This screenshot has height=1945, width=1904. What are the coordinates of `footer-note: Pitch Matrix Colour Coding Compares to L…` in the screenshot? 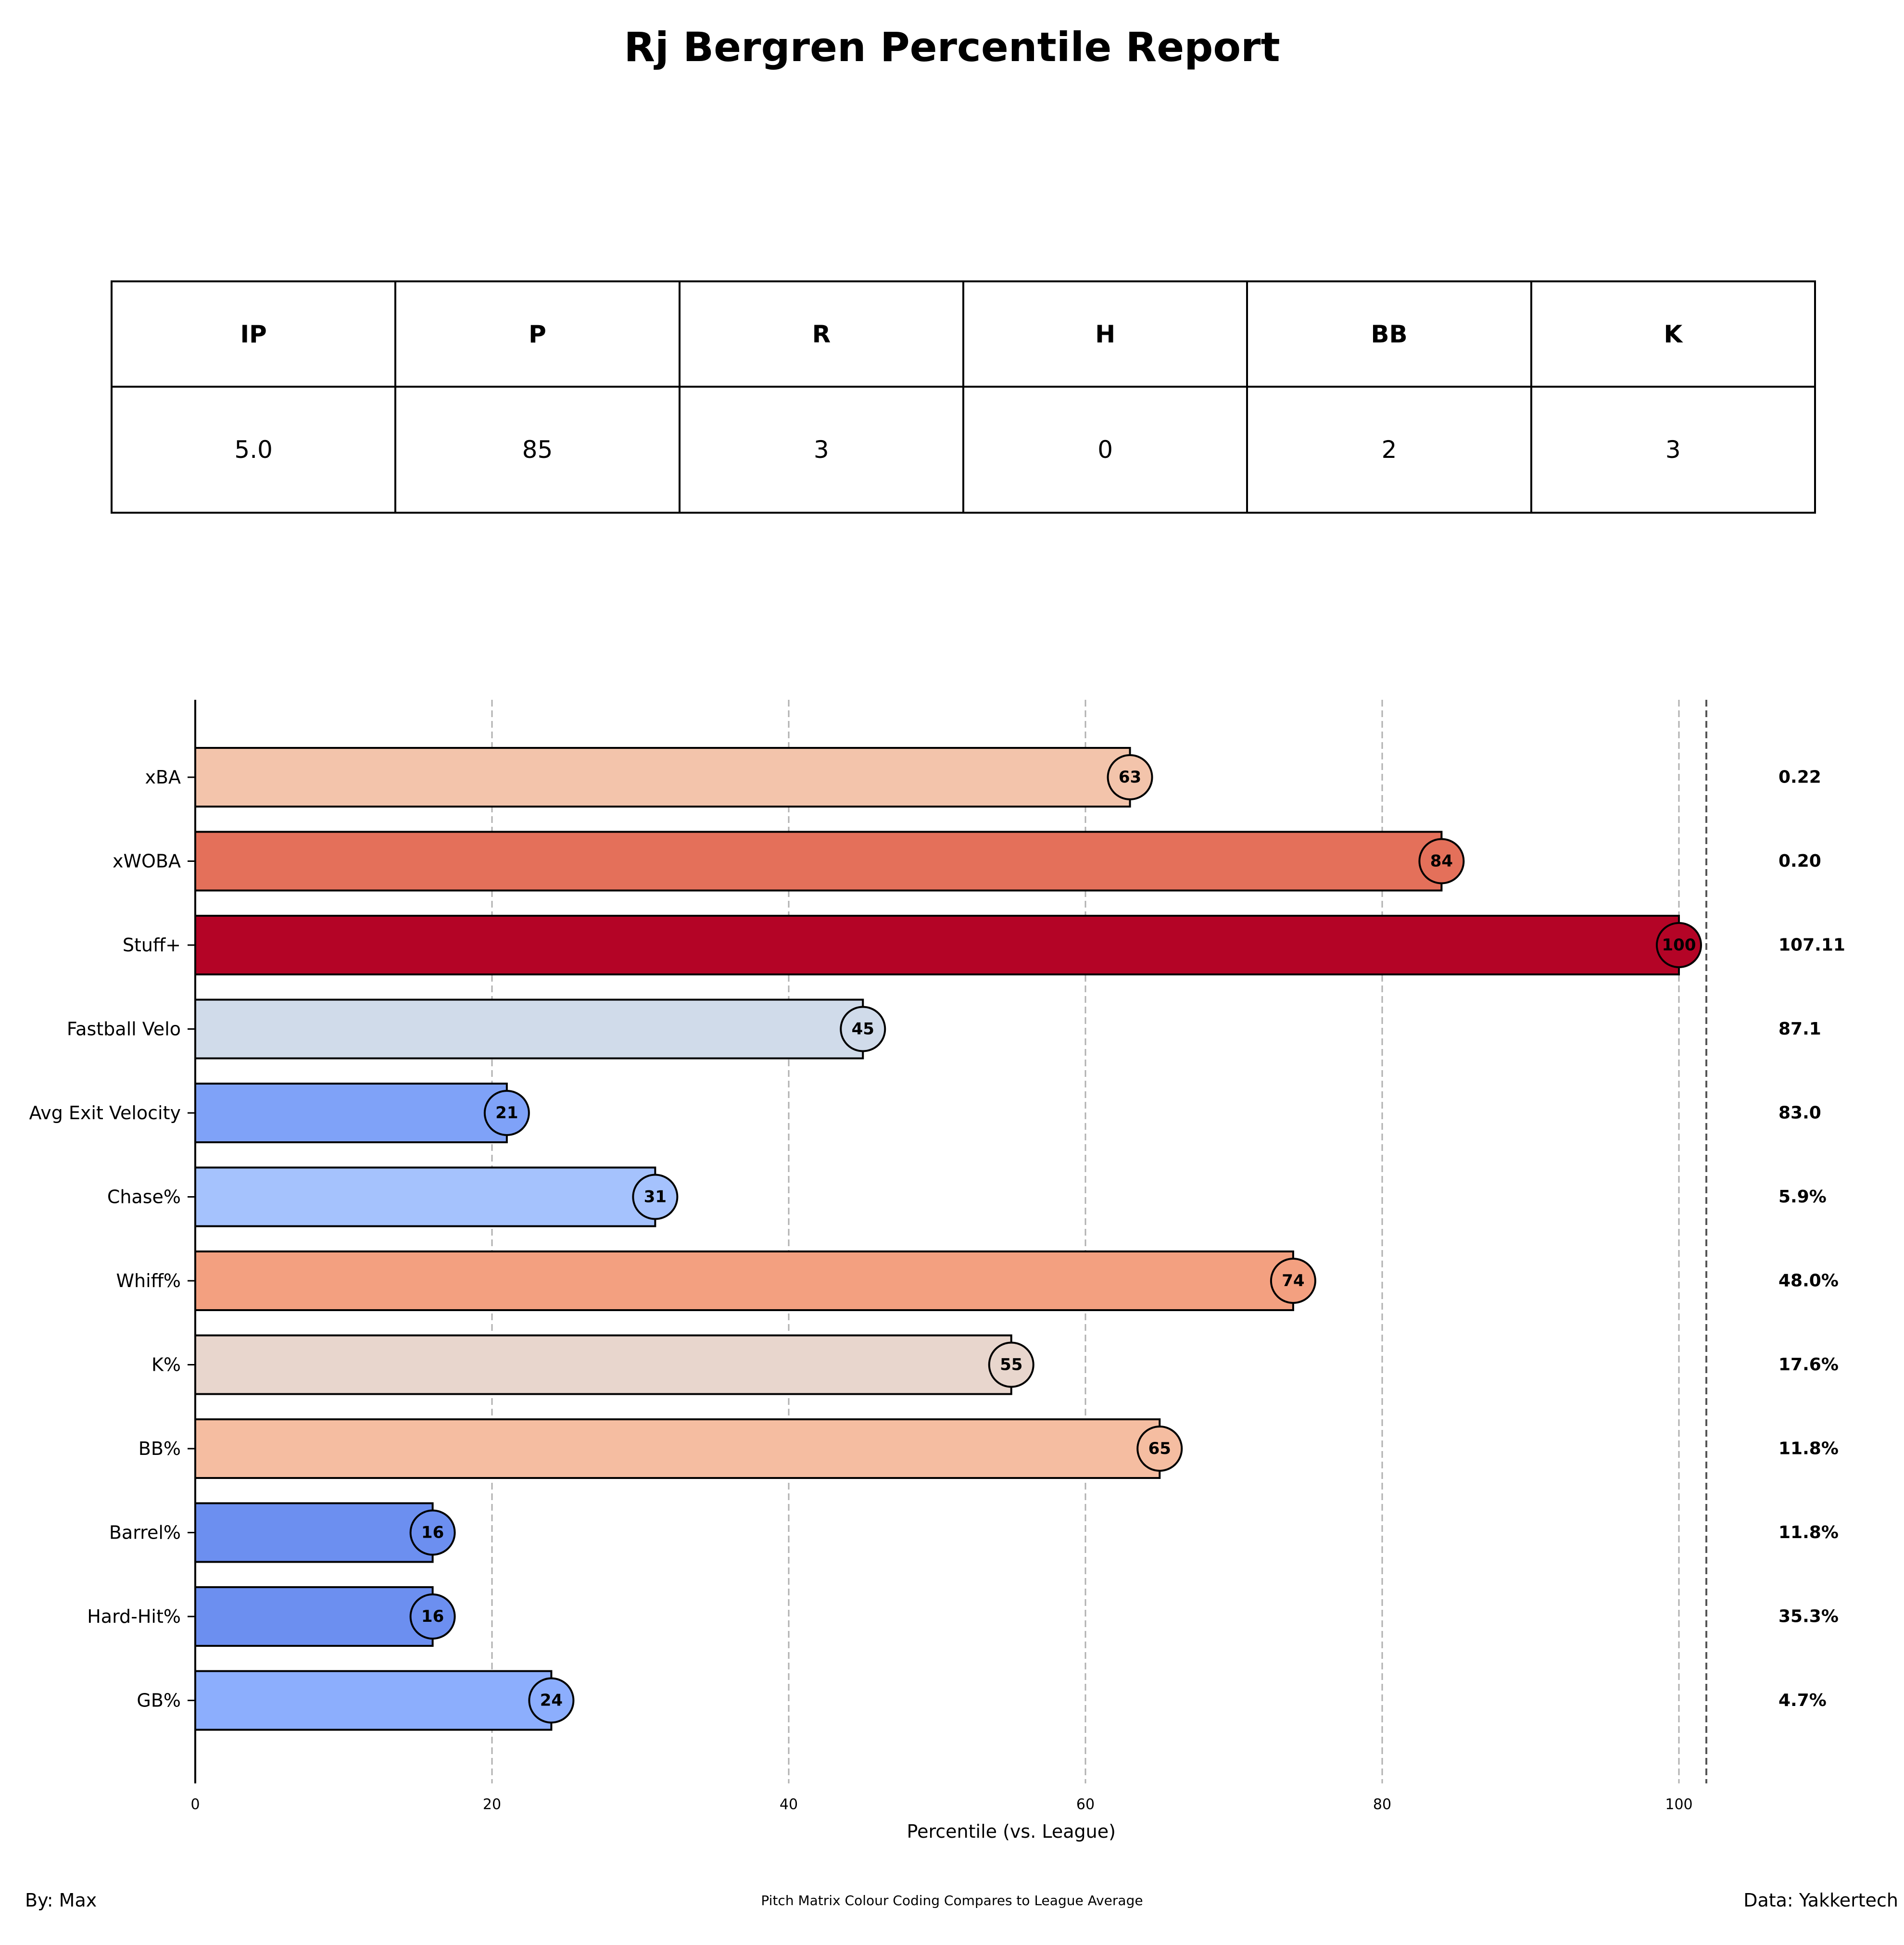 It's located at (952, 1901).